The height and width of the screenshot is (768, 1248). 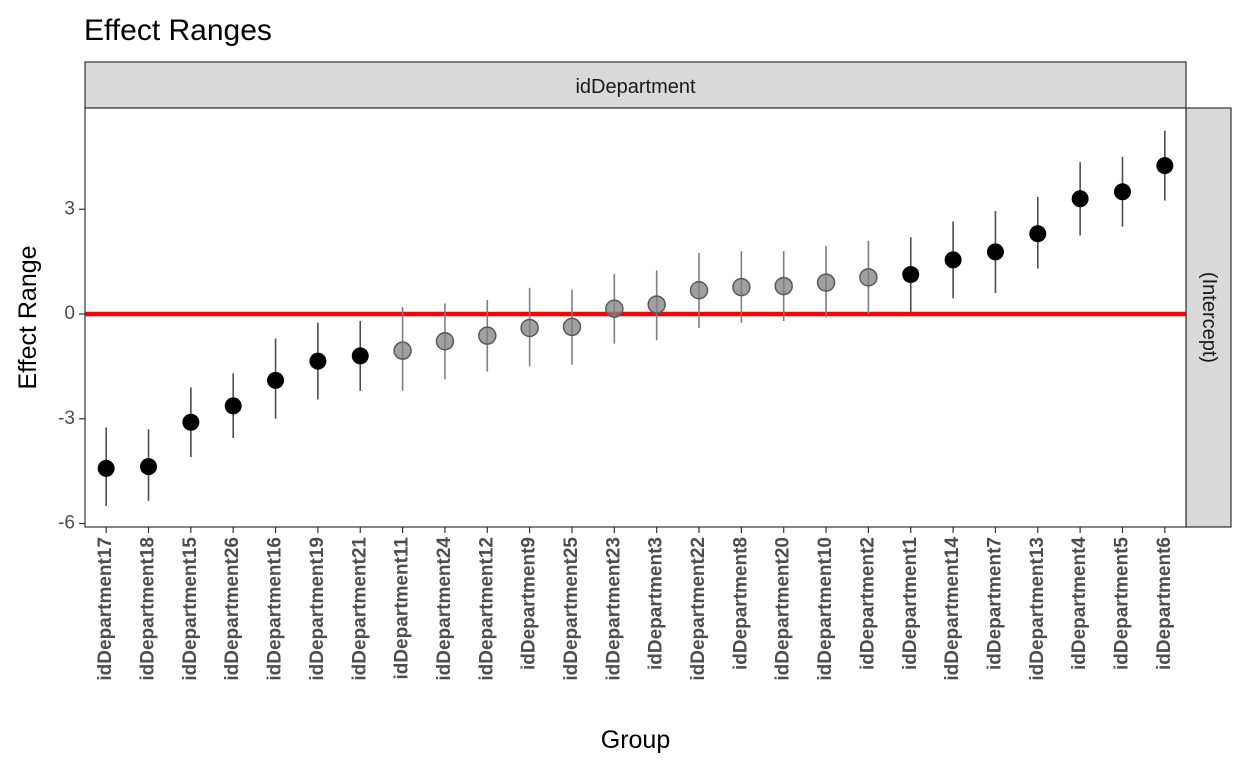 What do you see at coordinates (613, 609) in the screenshot?
I see `x-tick-label: idDepartment23` at bounding box center [613, 609].